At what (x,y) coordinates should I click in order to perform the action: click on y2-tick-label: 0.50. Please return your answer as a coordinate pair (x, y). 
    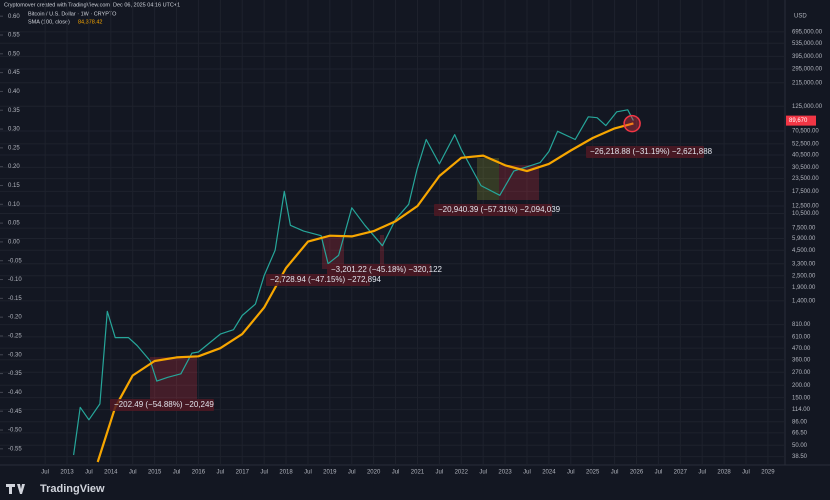
    Looking at the image, I should click on (14, 54).